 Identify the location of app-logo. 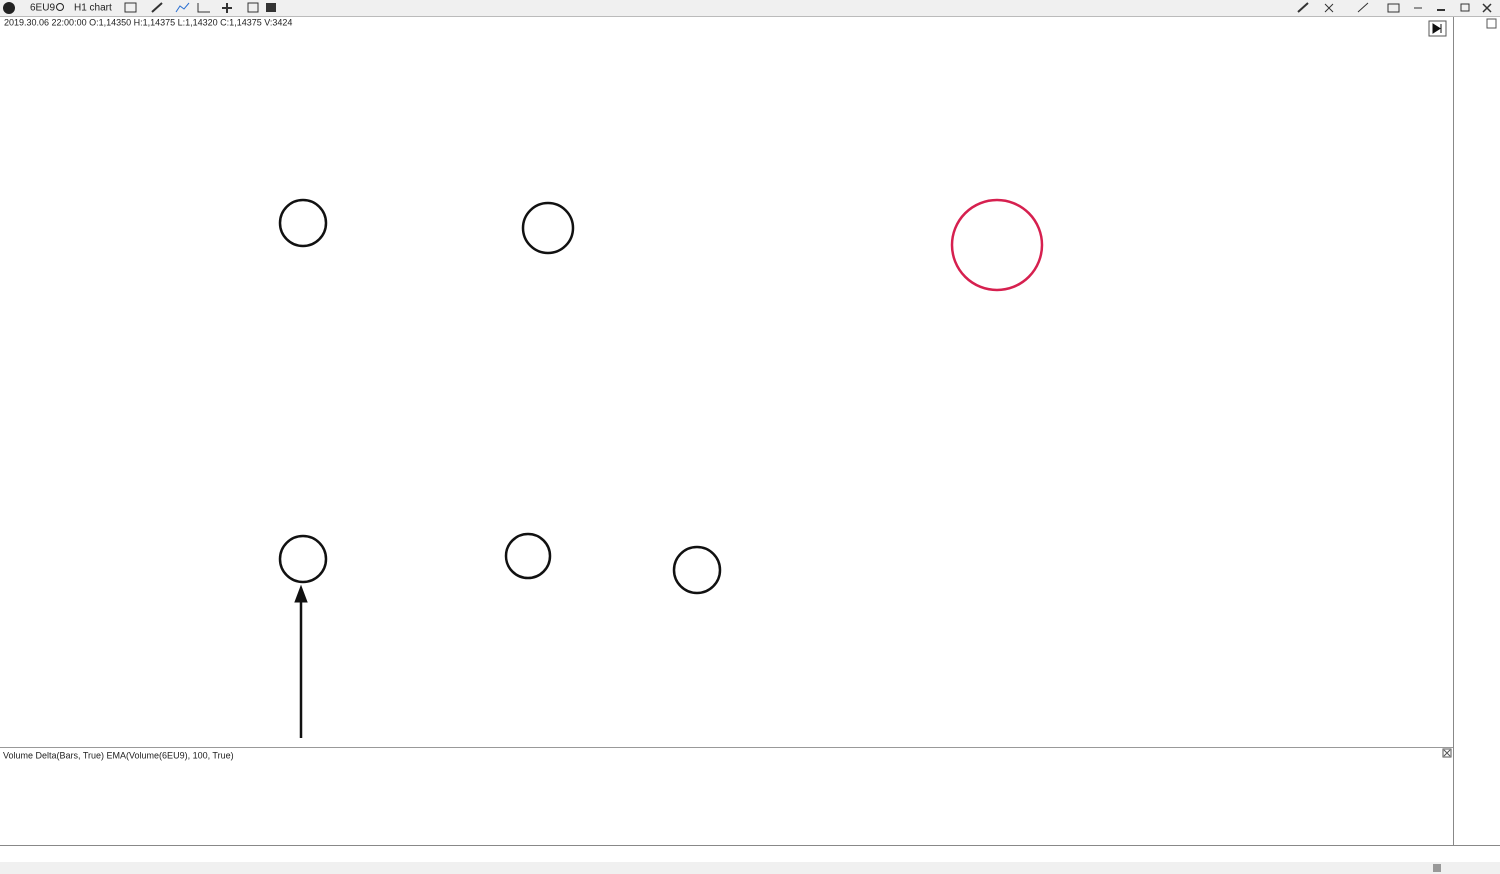
(9, 8).